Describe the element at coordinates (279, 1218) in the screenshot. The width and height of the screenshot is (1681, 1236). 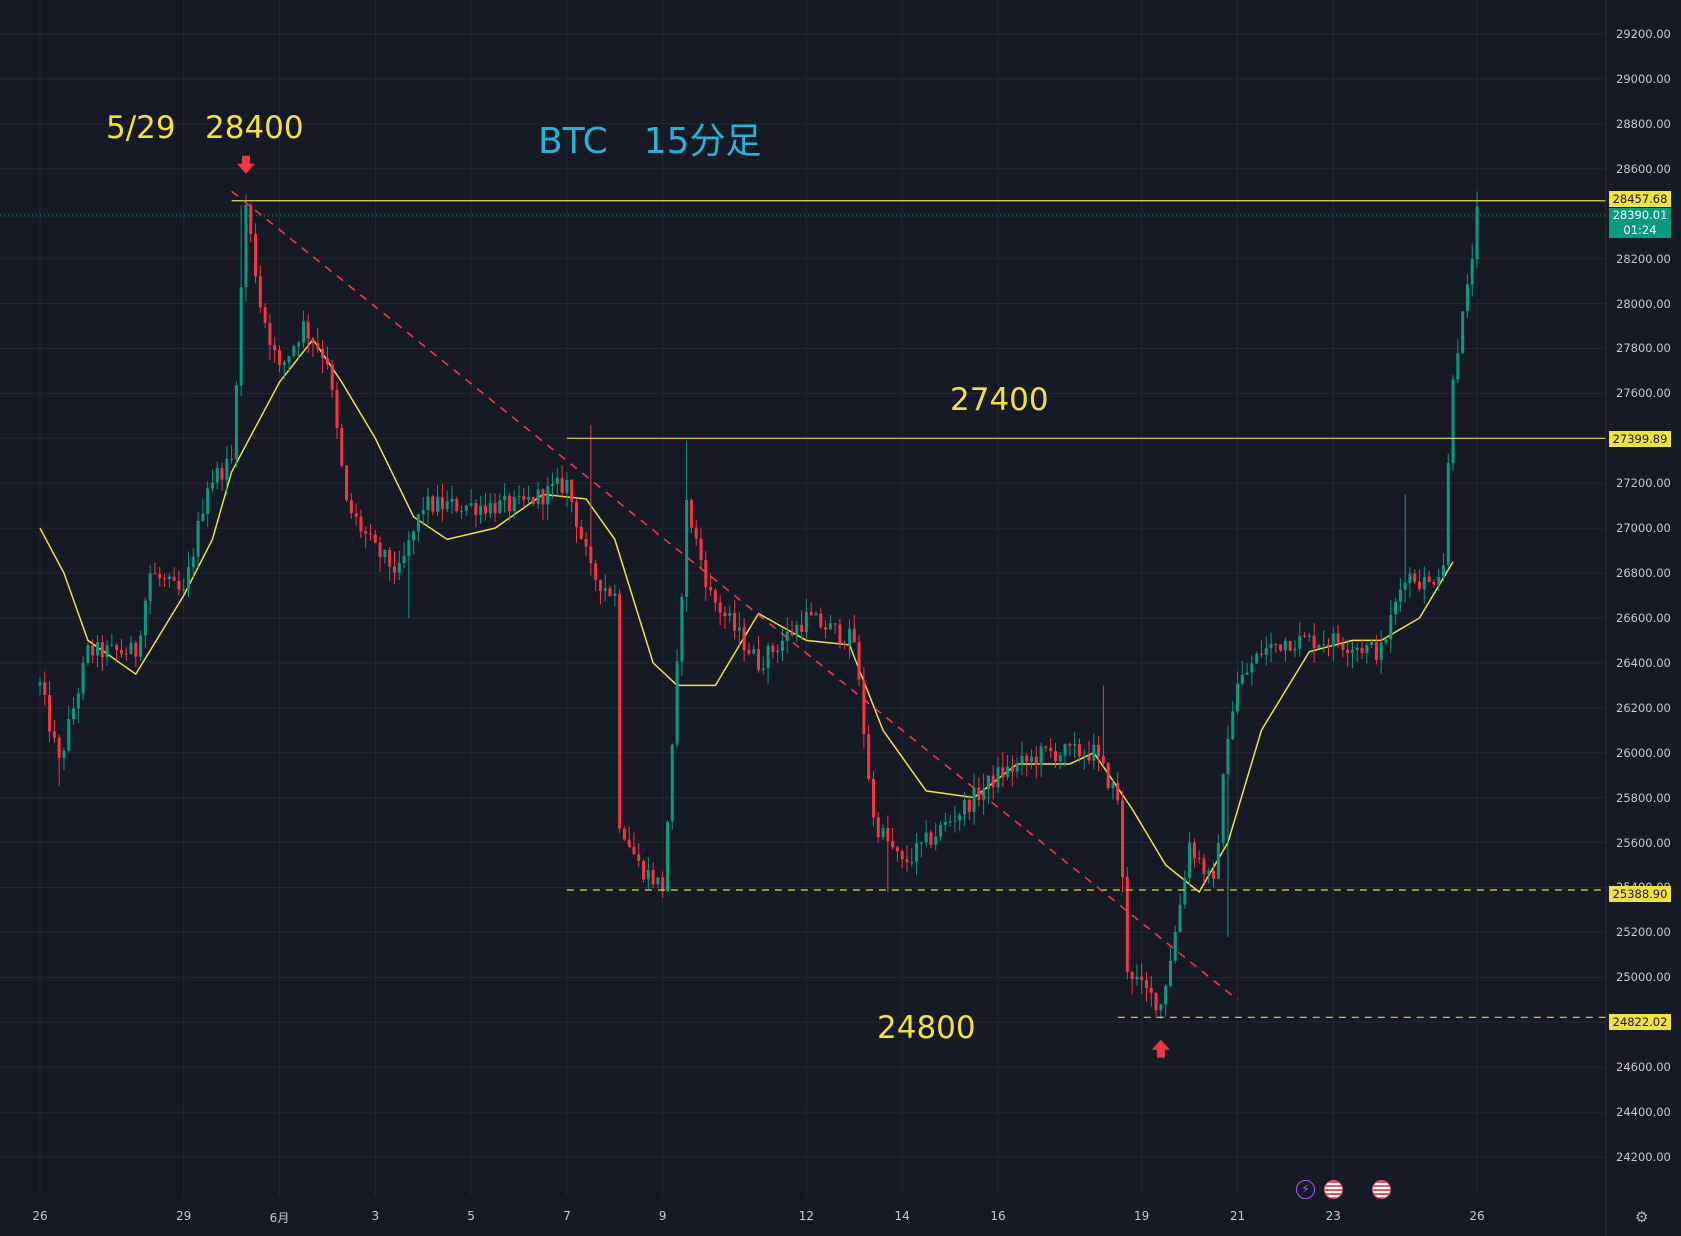
I see `time-tick-label: 6月` at that location.